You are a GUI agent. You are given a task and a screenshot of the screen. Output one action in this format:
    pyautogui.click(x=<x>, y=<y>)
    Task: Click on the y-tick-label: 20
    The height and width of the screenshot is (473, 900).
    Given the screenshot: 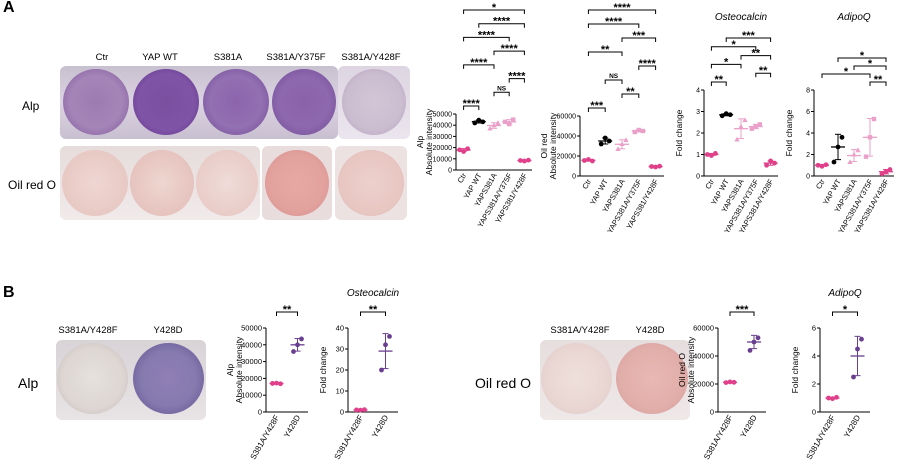 What is the action you would take?
    pyautogui.click(x=340, y=370)
    